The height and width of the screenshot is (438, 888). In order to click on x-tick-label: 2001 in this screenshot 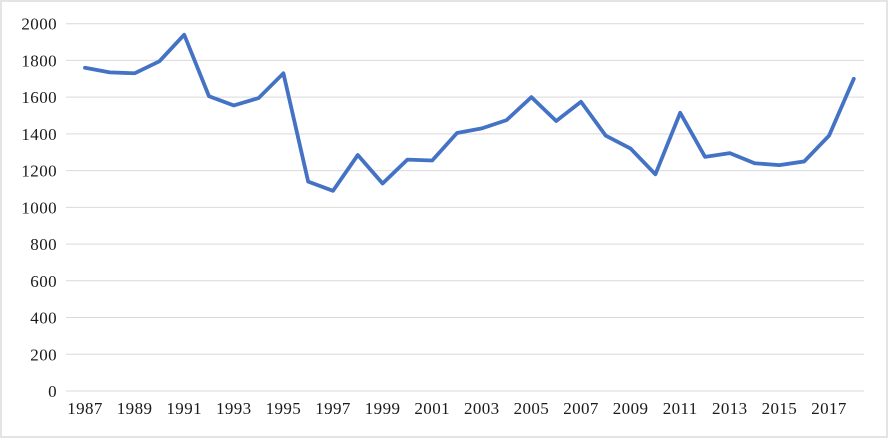, I will do `click(432, 408)`.